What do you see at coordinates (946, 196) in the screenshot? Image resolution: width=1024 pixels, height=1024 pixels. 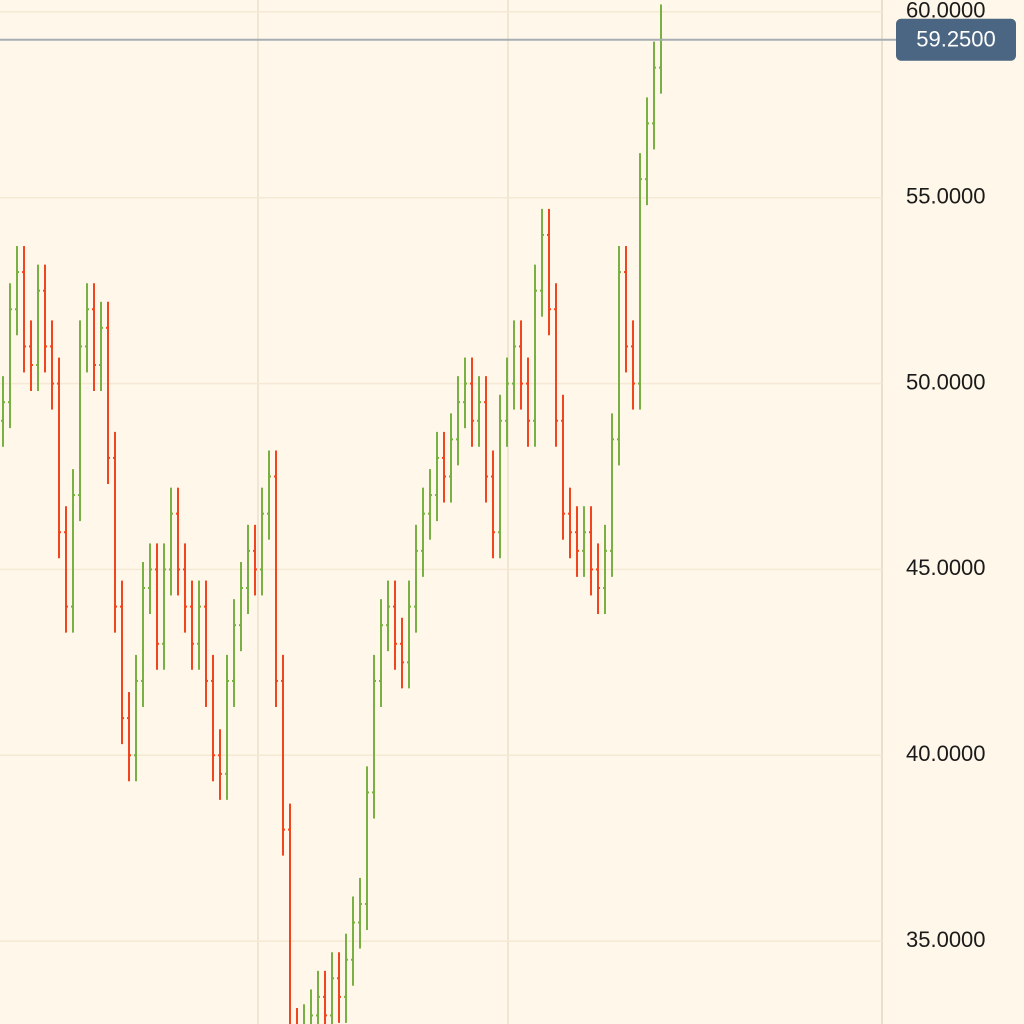 I see `y-tick-label: 55.0000` at bounding box center [946, 196].